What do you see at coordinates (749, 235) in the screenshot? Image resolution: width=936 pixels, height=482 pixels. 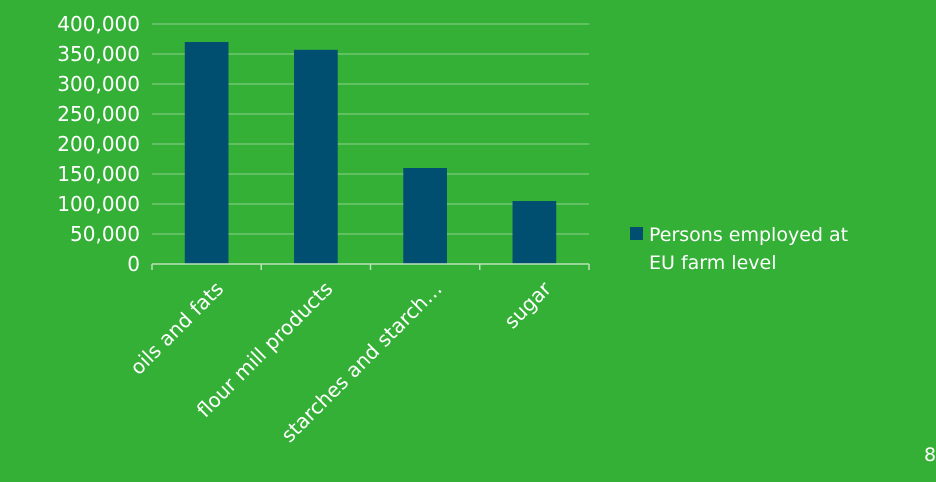 I see `legend-label-line1: Persons employed at` at bounding box center [749, 235].